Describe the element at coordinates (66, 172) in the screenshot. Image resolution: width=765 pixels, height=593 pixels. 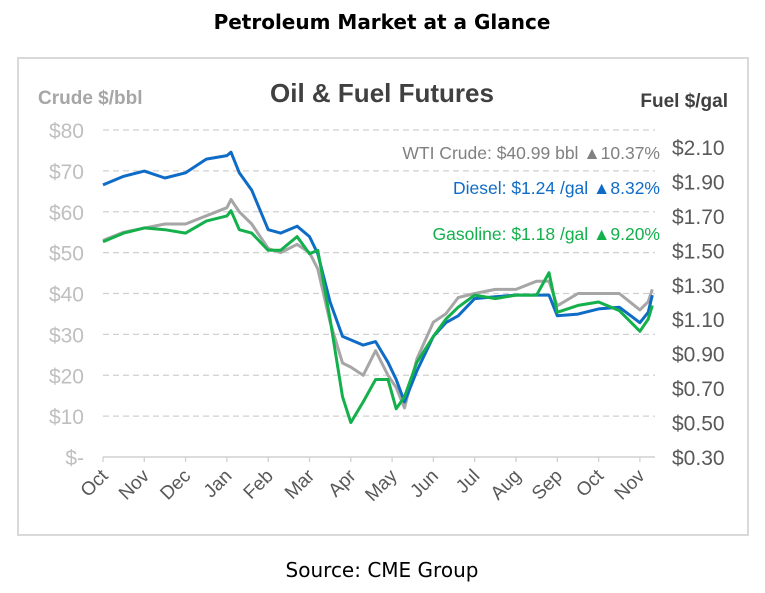
I see `left-tick-label: $70` at that location.